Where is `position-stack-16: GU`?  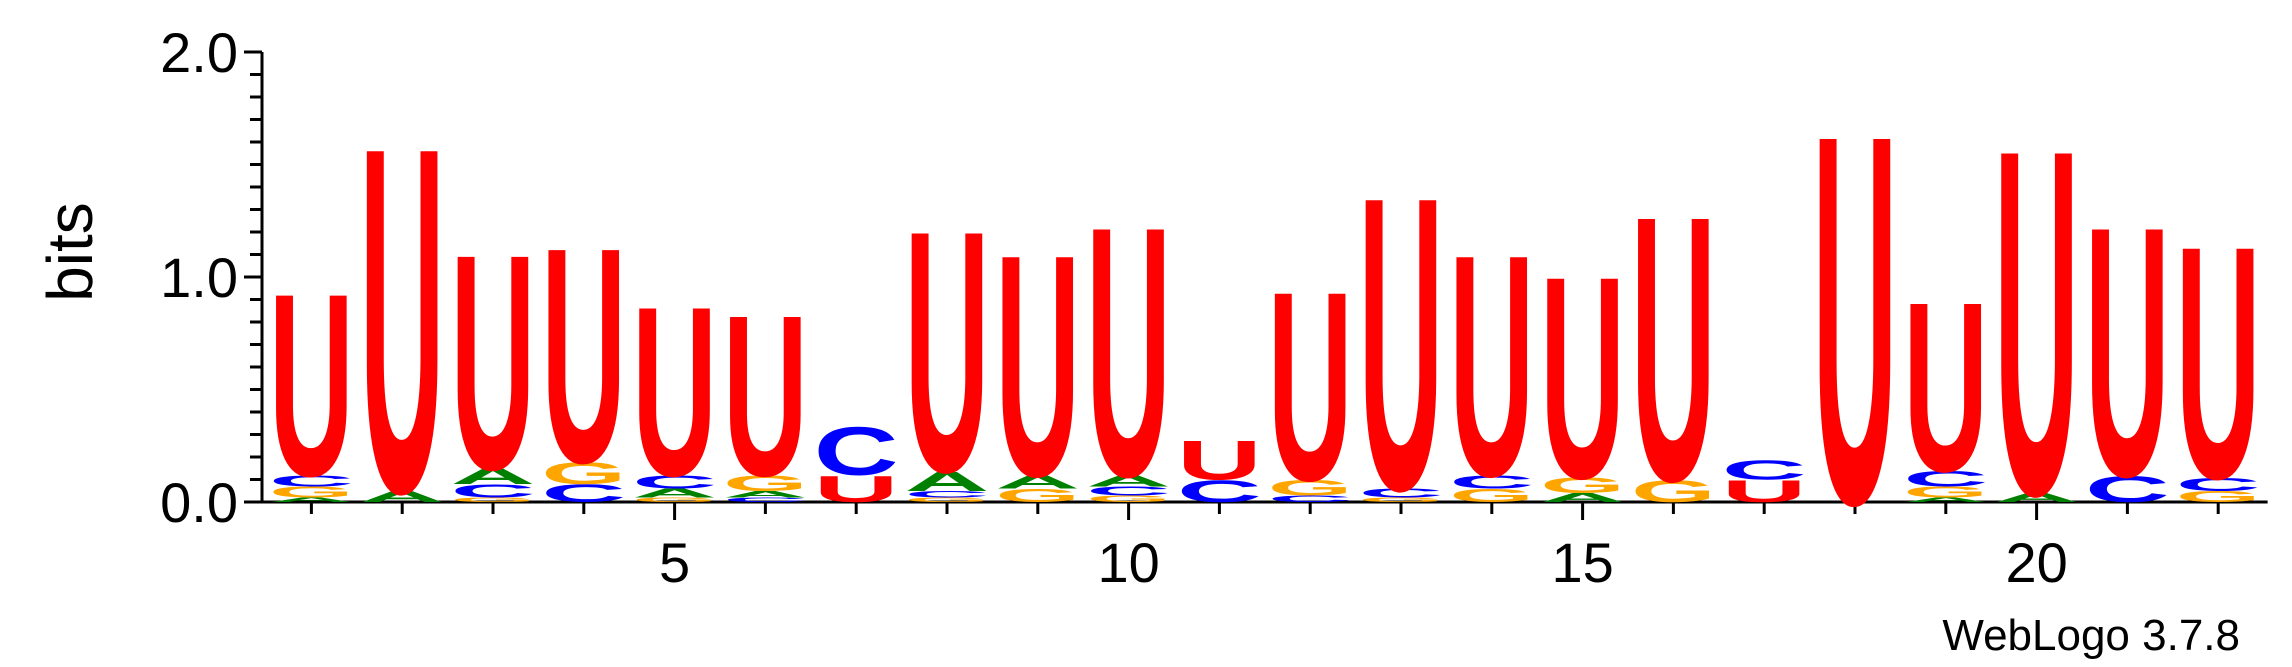
position-stack-16: GU is located at coordinates (1673, 349).